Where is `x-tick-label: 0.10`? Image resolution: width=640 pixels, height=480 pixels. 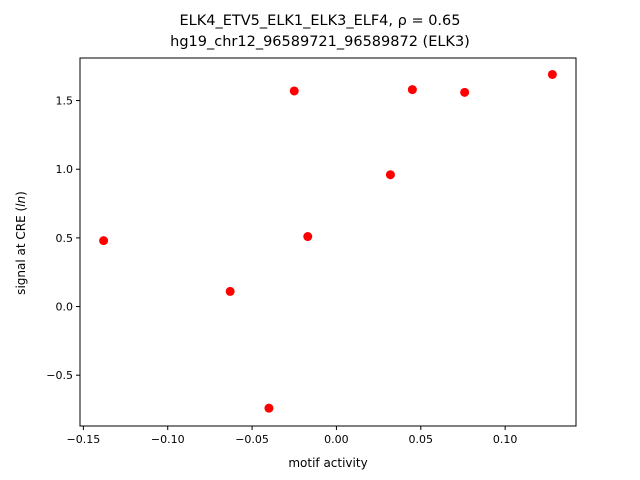 x-tick-label: 0.10 is located at coordinates (505, 439).